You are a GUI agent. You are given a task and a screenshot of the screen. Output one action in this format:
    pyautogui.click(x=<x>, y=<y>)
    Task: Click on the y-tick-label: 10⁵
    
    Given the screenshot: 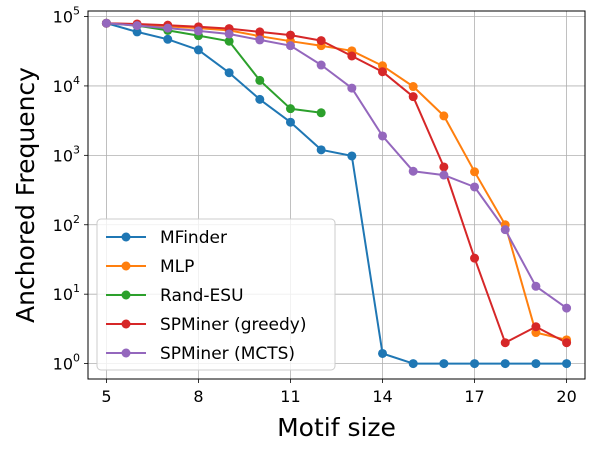 What is the action you would take?
    pyautogui.click(x=66, y=15)
    